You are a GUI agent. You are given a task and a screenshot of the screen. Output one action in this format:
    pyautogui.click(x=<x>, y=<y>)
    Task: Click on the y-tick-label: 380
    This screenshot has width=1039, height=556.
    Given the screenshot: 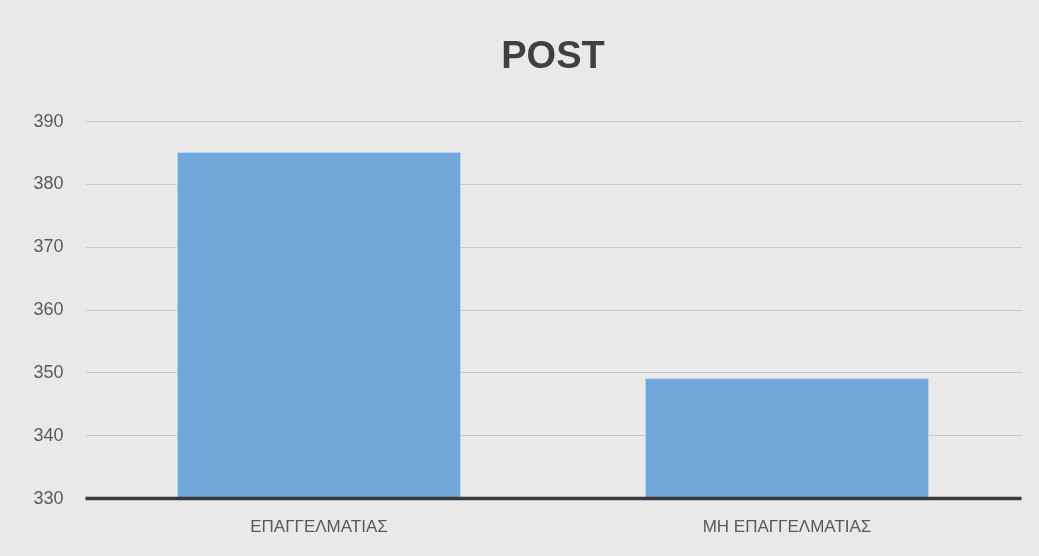 What is the action you would take?
    pyautogui.click(x=48, y=183)
    